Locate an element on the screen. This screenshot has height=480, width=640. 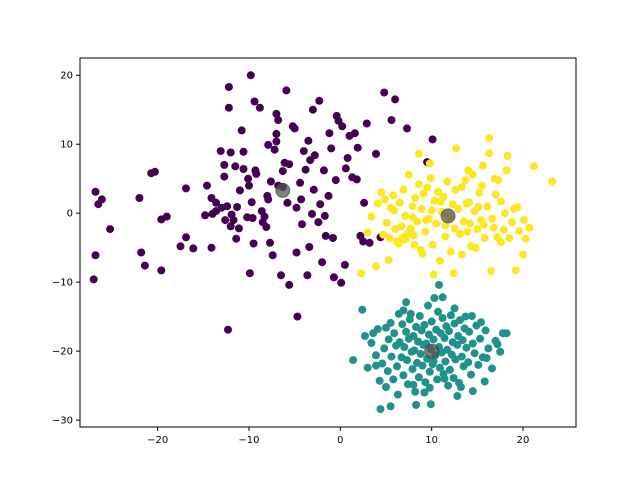
y-tick-label: 20 is located at coordinates (66, 76).